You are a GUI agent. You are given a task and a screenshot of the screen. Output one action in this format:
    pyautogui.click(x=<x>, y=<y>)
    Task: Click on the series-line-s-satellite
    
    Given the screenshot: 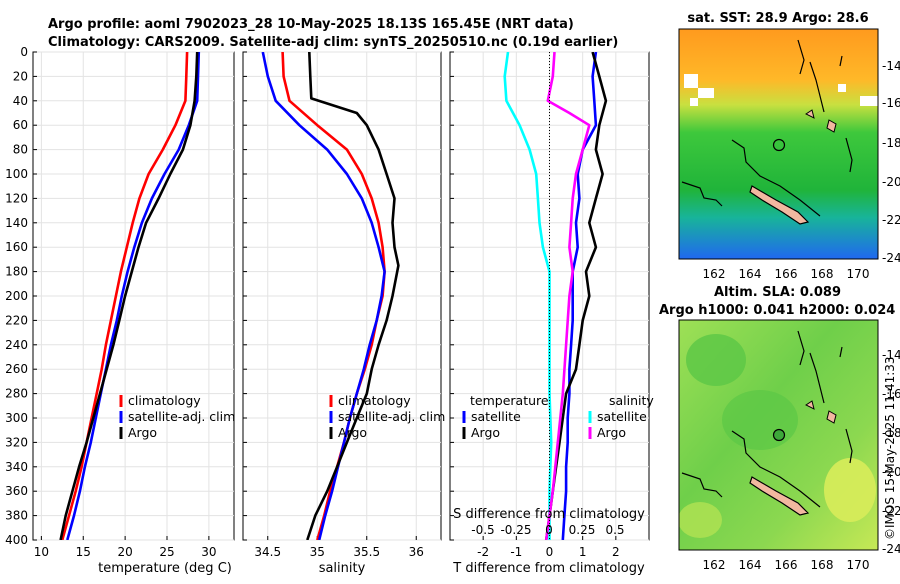 What is the action you would take?
    pyautogui.click(x=528, y=296)
    